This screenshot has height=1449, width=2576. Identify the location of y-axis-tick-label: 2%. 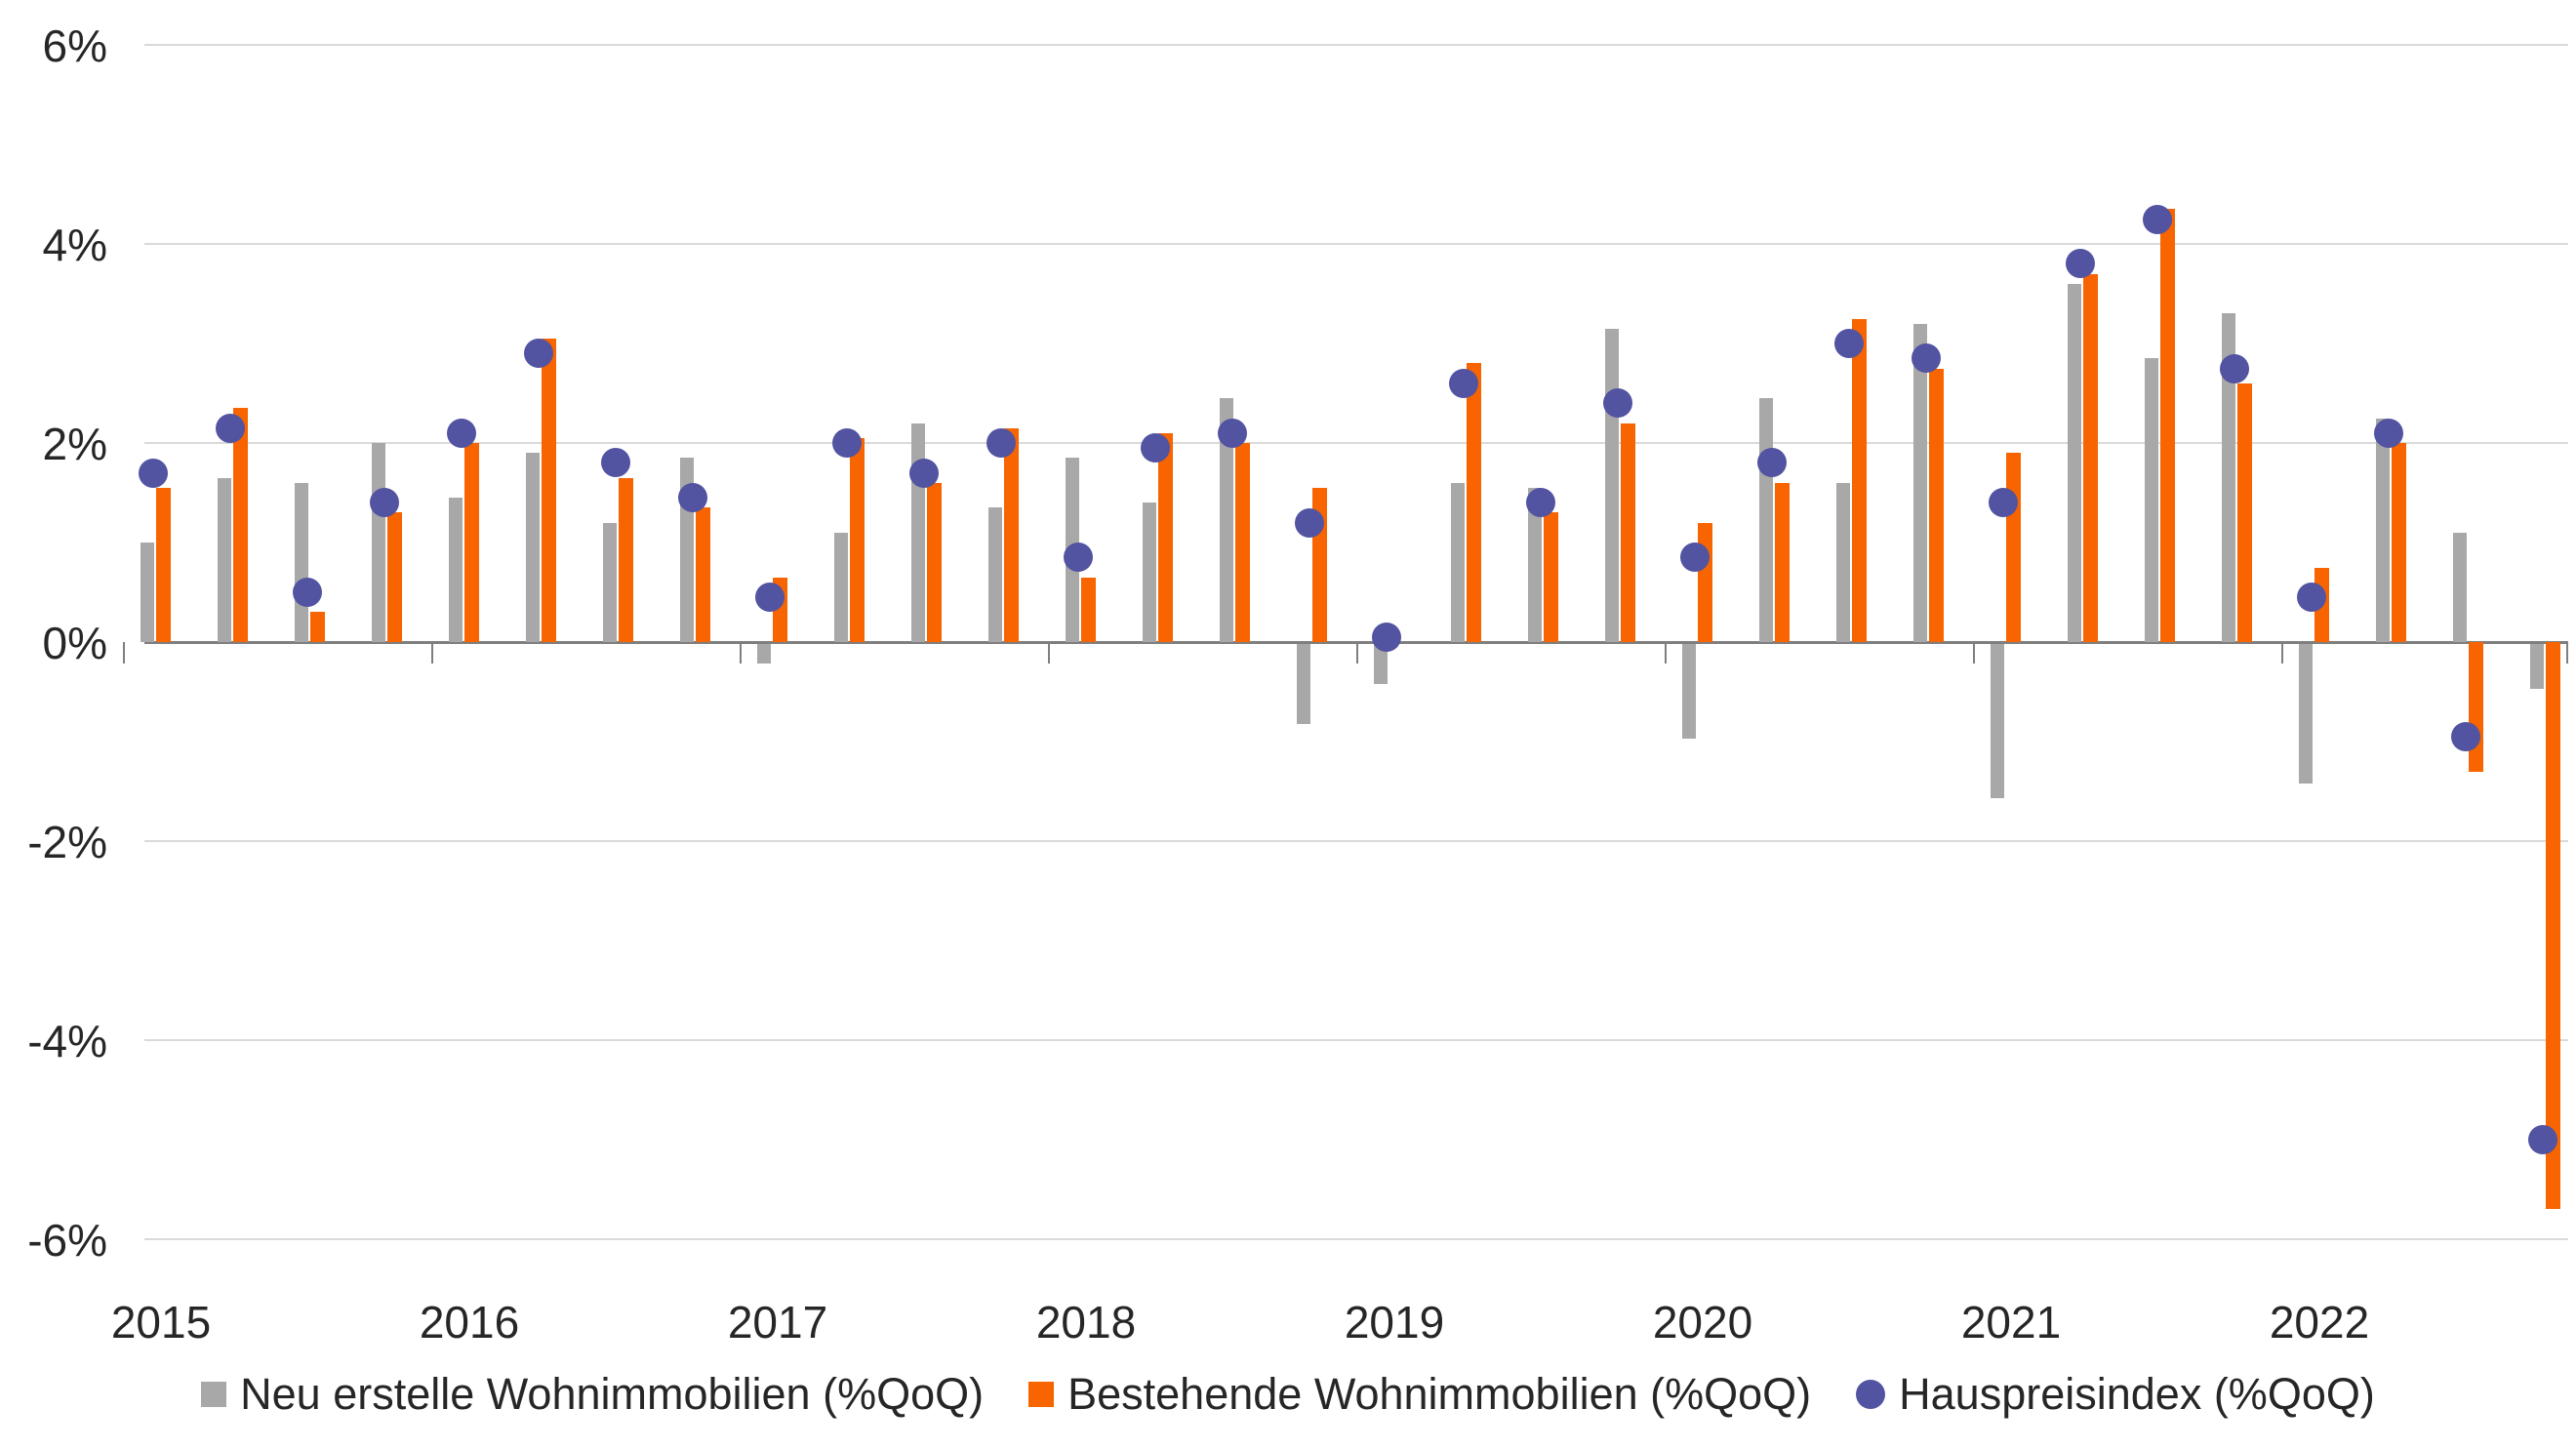
(74, 444).